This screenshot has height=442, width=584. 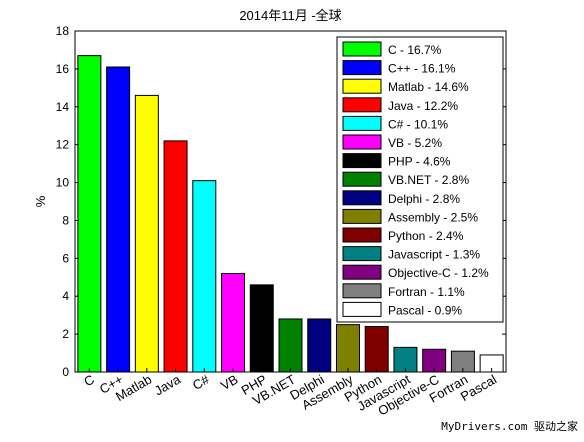 I want to click on legend-entry: Javascript - 1.3%, so click(x=434, y=255).